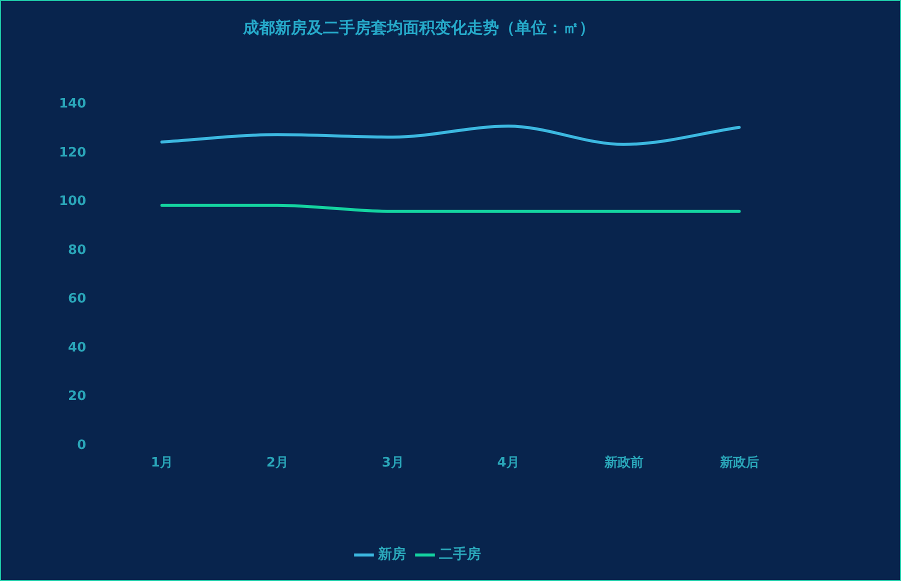  What do you see at coordinates (81, 445) in the screenshot?
I see `y-tick-label: 0` at bounding box center [81, 445].